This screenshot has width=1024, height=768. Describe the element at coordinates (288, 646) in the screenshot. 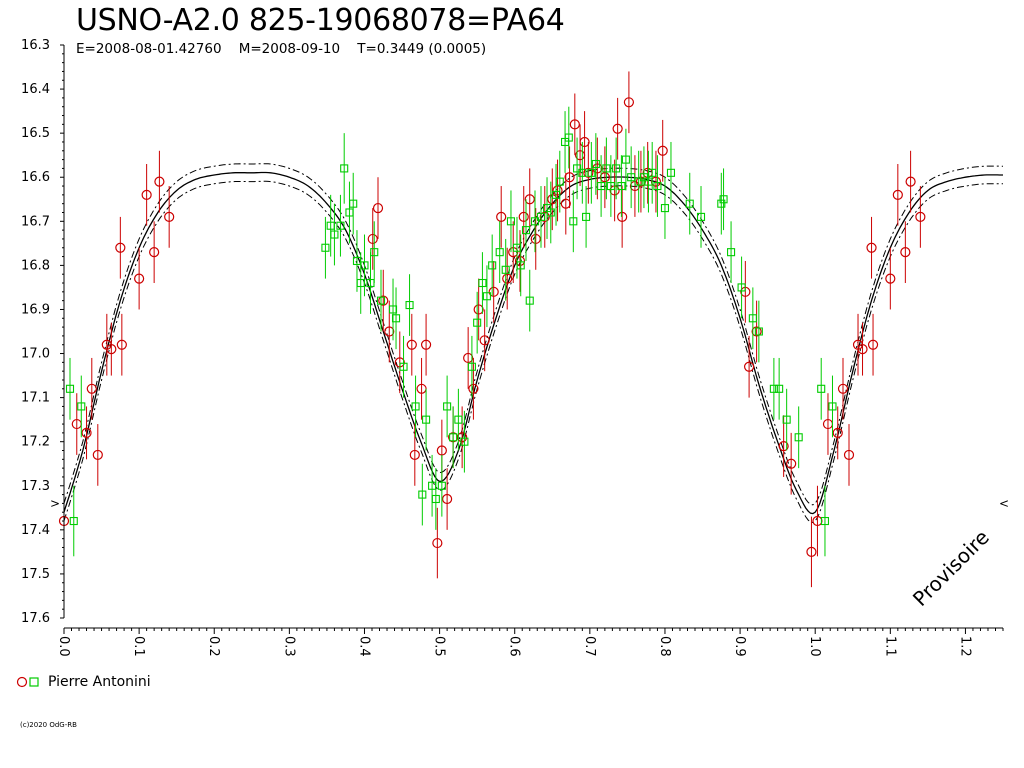

I see `x-tick-label: 0.3` at that location.